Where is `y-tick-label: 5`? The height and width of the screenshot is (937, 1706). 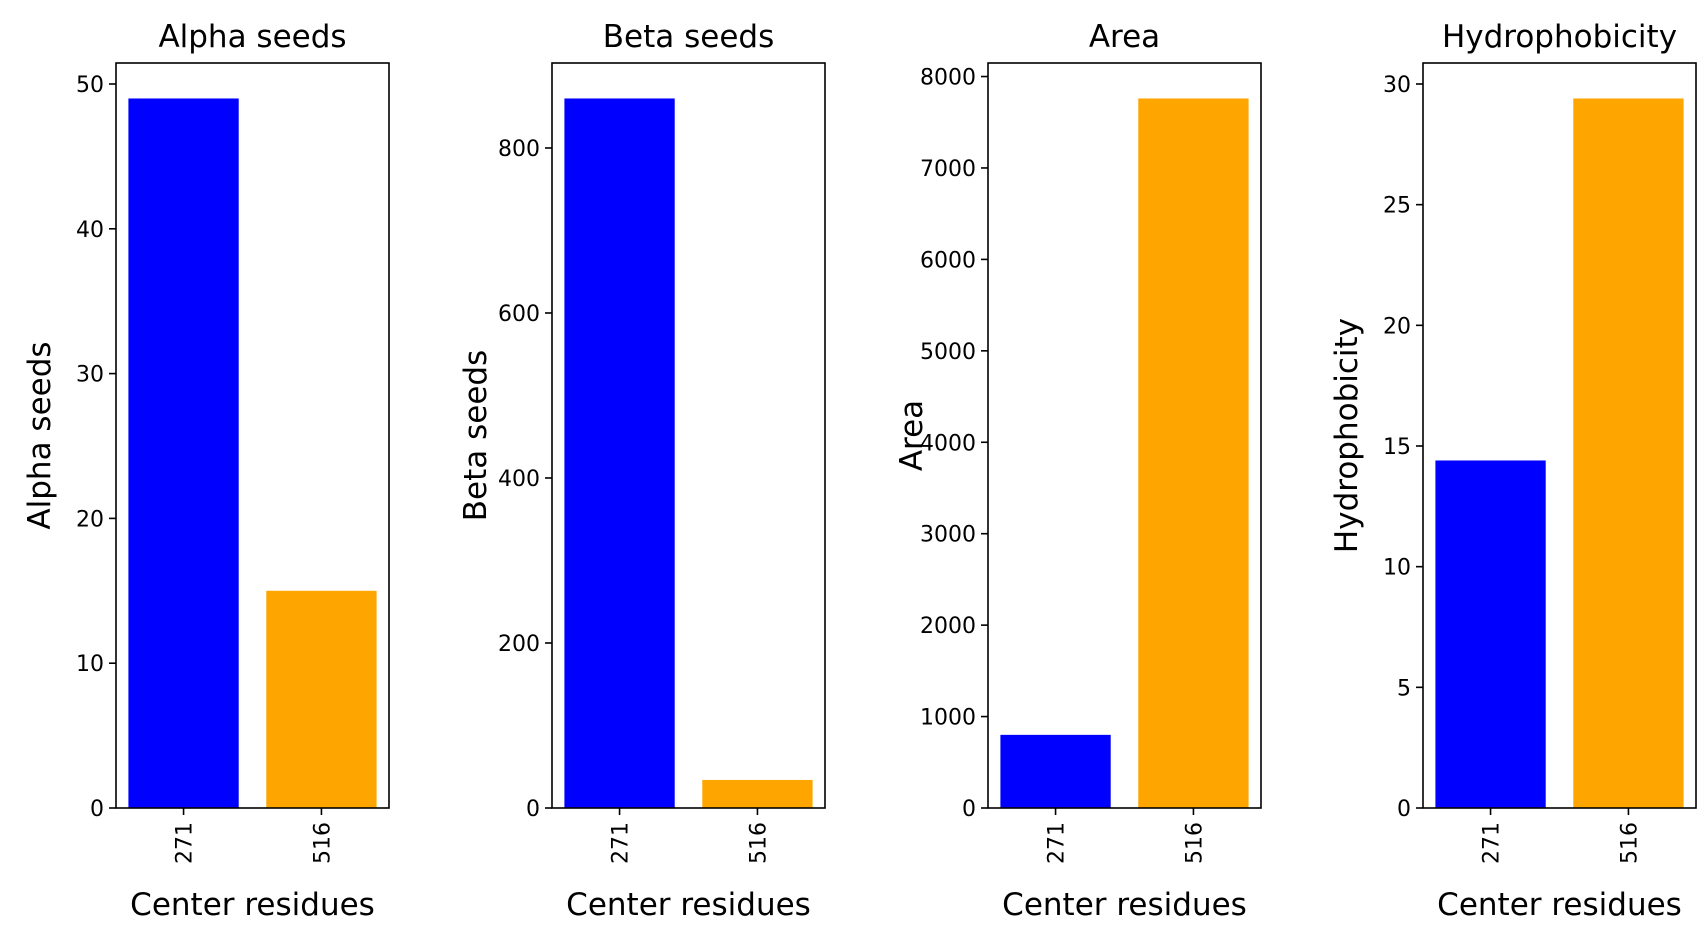 y-tick-label: 5 is located at coordinates (1404, 688).